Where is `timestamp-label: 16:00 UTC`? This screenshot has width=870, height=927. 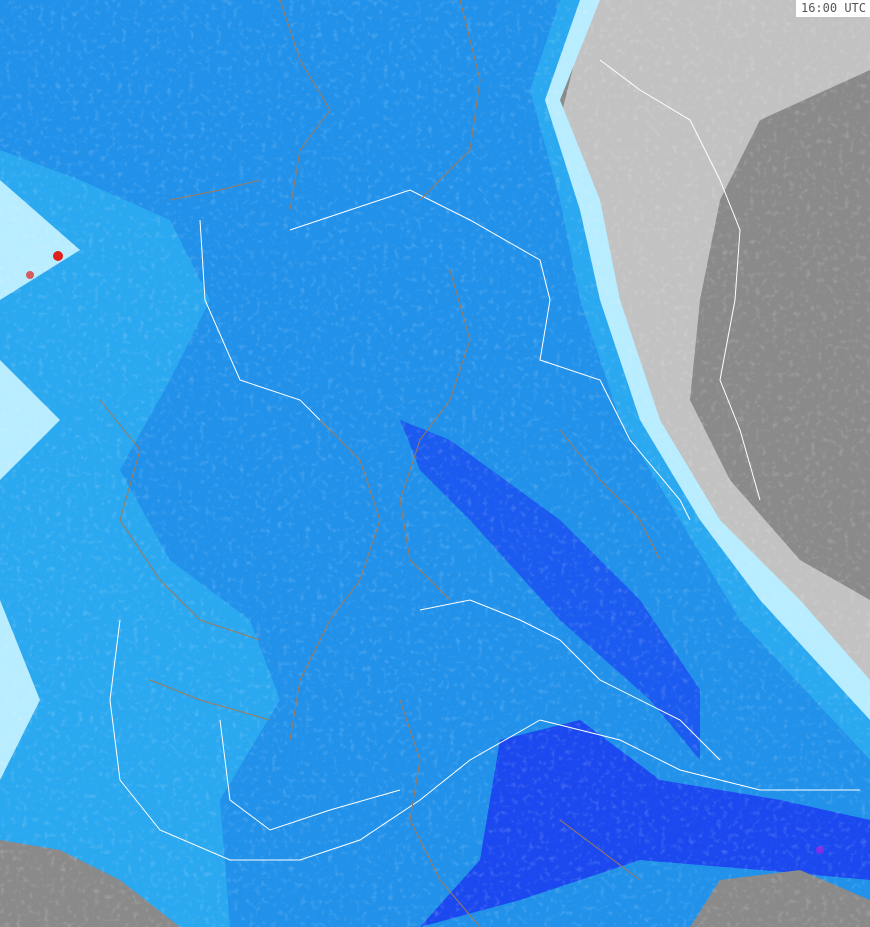 timestamp-label: 16:00 UTC is located at coordinates (832, 8).